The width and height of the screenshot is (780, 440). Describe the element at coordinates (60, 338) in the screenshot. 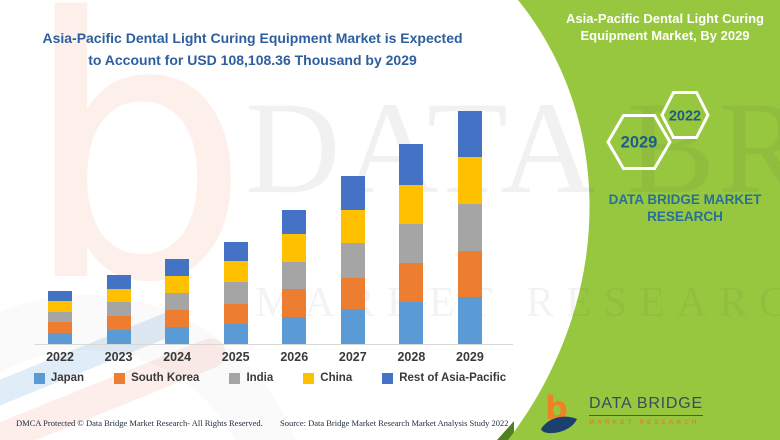

I see `bar-segment-2022-japan` at that location.